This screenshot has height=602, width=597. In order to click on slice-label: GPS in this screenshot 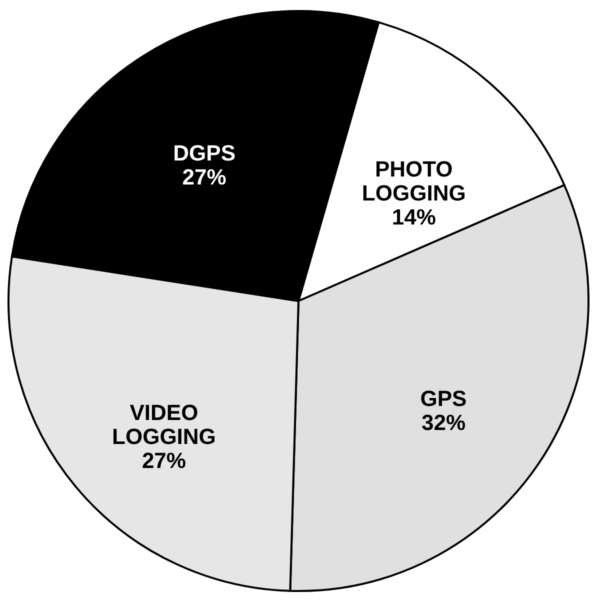, I will do `click(443, 398)`.